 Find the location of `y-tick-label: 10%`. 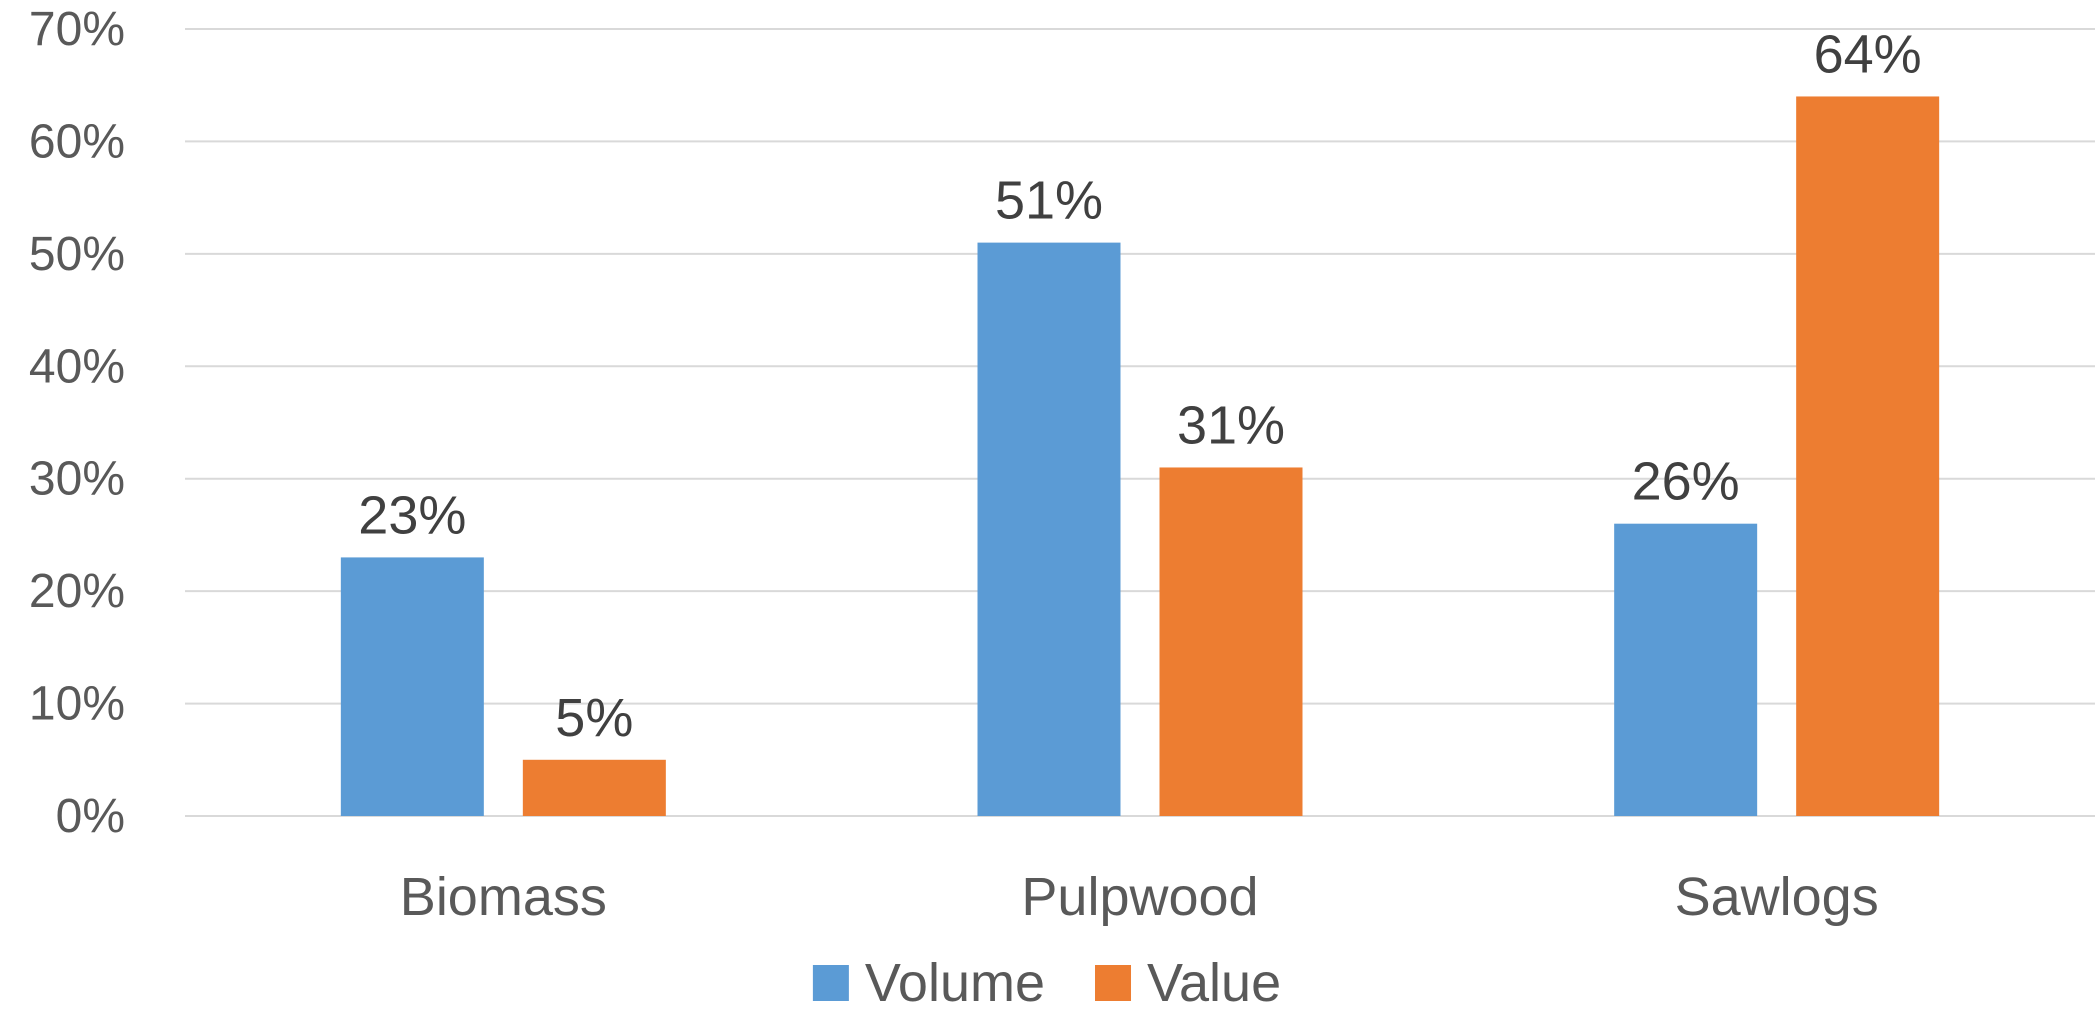

y-tick-label: 10% is located at coordinates (77, 704).